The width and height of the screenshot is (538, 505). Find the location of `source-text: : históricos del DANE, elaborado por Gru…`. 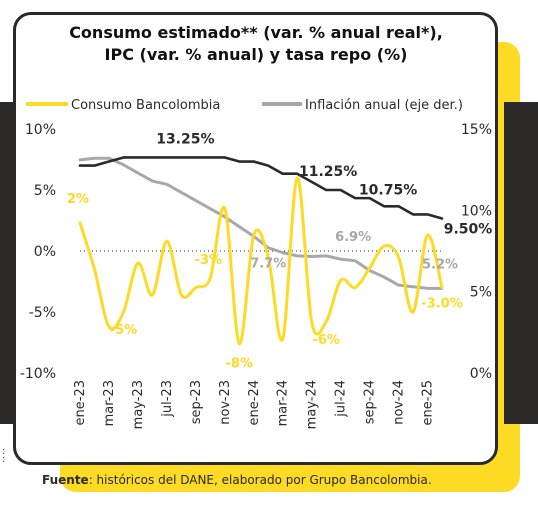

source-text: : históricos del DANE, elaborado por Gru… is located at coordinates (260, 480).